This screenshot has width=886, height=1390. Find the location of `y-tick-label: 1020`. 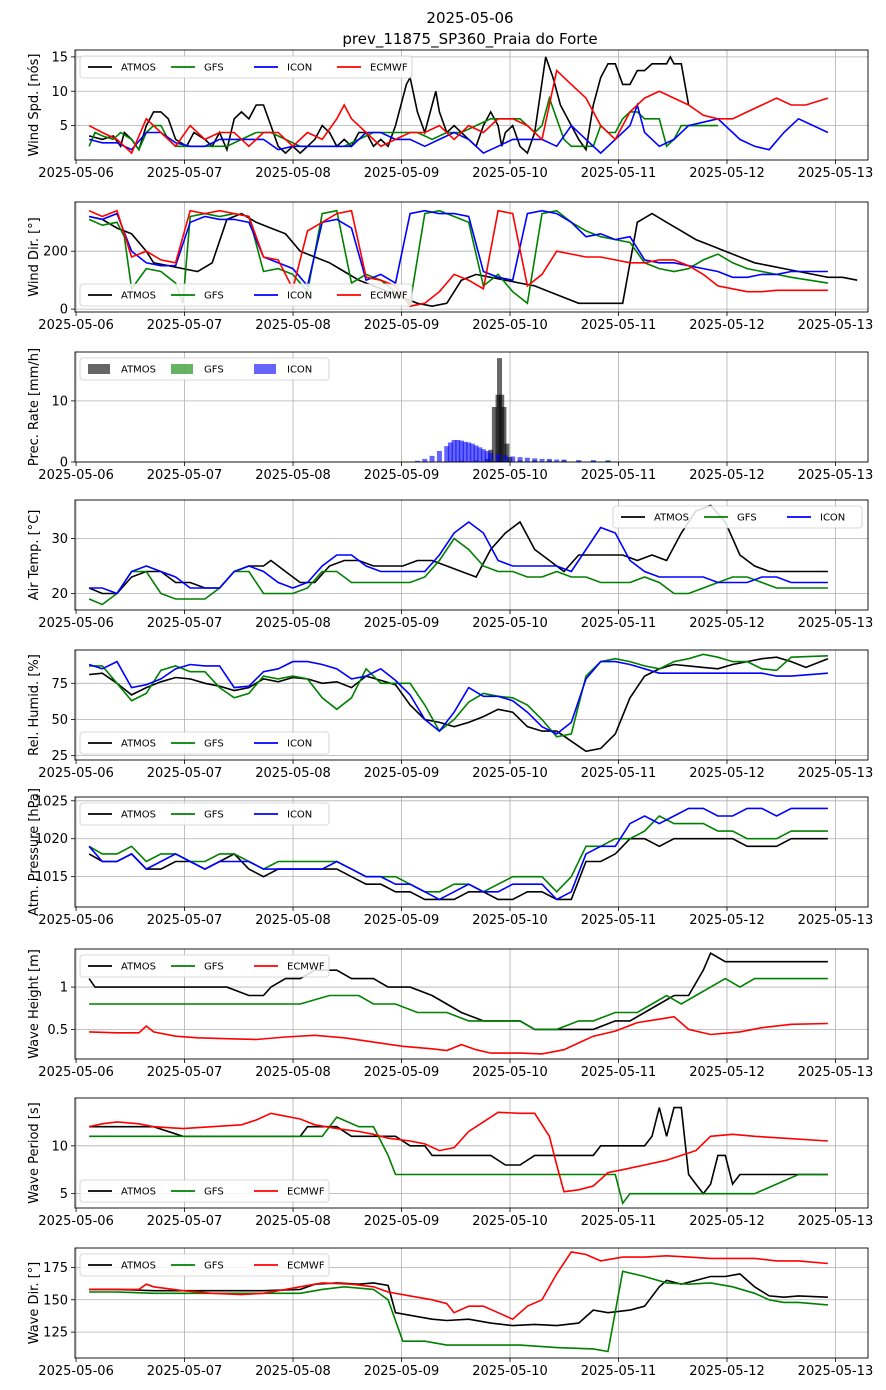

y-tick-label: 1020 is located at coordinates (51, 839).